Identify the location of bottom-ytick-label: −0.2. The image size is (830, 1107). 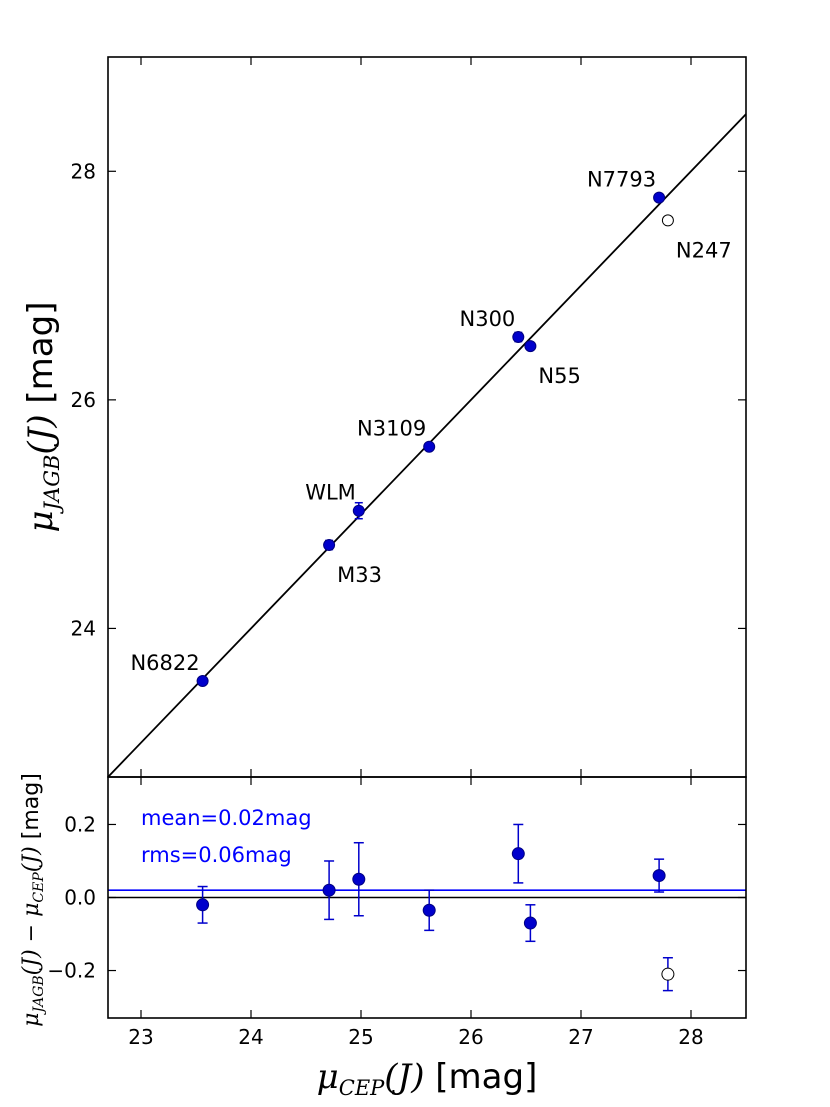
(71, 971).